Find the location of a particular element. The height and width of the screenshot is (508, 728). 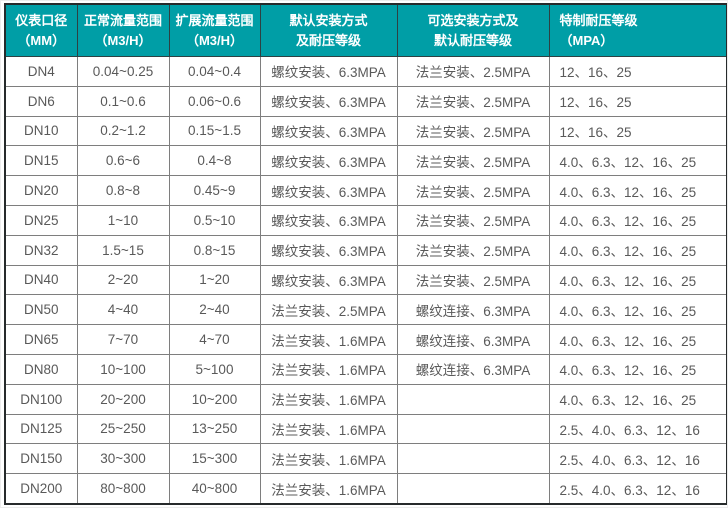

table-cell: 5~100 is located at coordinates (214, 369).